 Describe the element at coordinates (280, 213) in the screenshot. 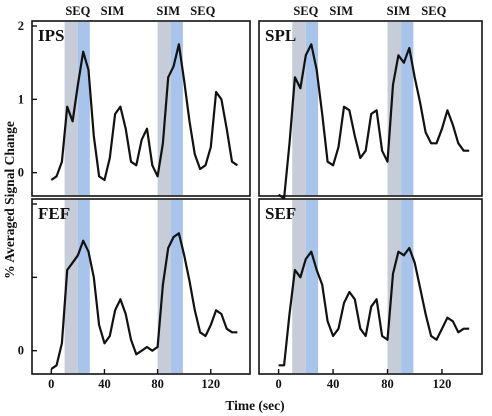

I see `panel-label-sef: SEF` at that location.